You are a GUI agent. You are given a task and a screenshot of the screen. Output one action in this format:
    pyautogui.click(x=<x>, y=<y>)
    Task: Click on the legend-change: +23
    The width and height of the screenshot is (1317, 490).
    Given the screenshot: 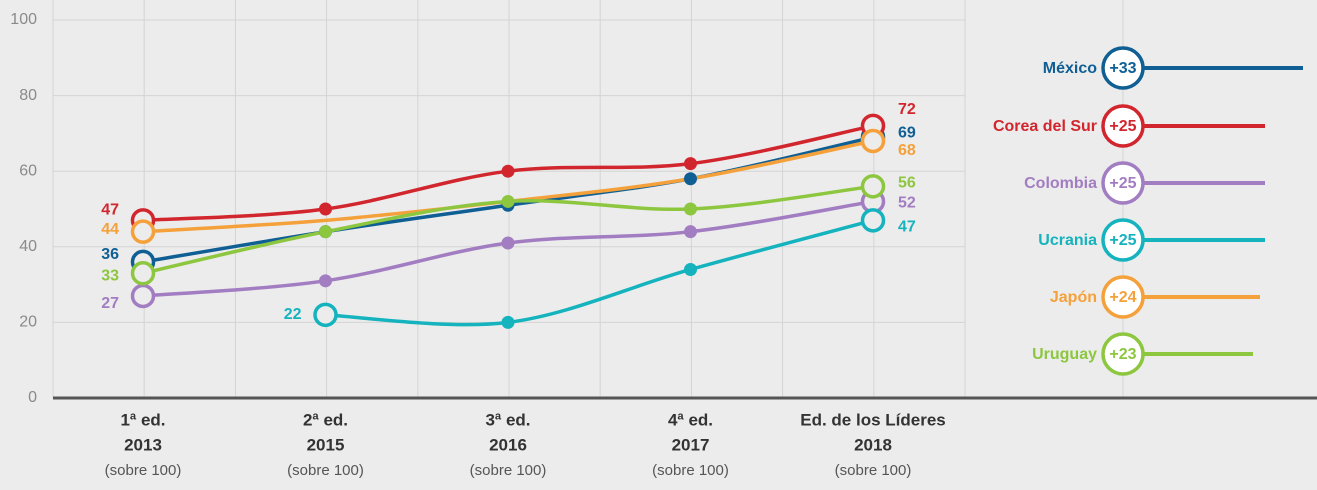 What is the action you would take?
    pyautogui.click(x=1122, y=354)
    